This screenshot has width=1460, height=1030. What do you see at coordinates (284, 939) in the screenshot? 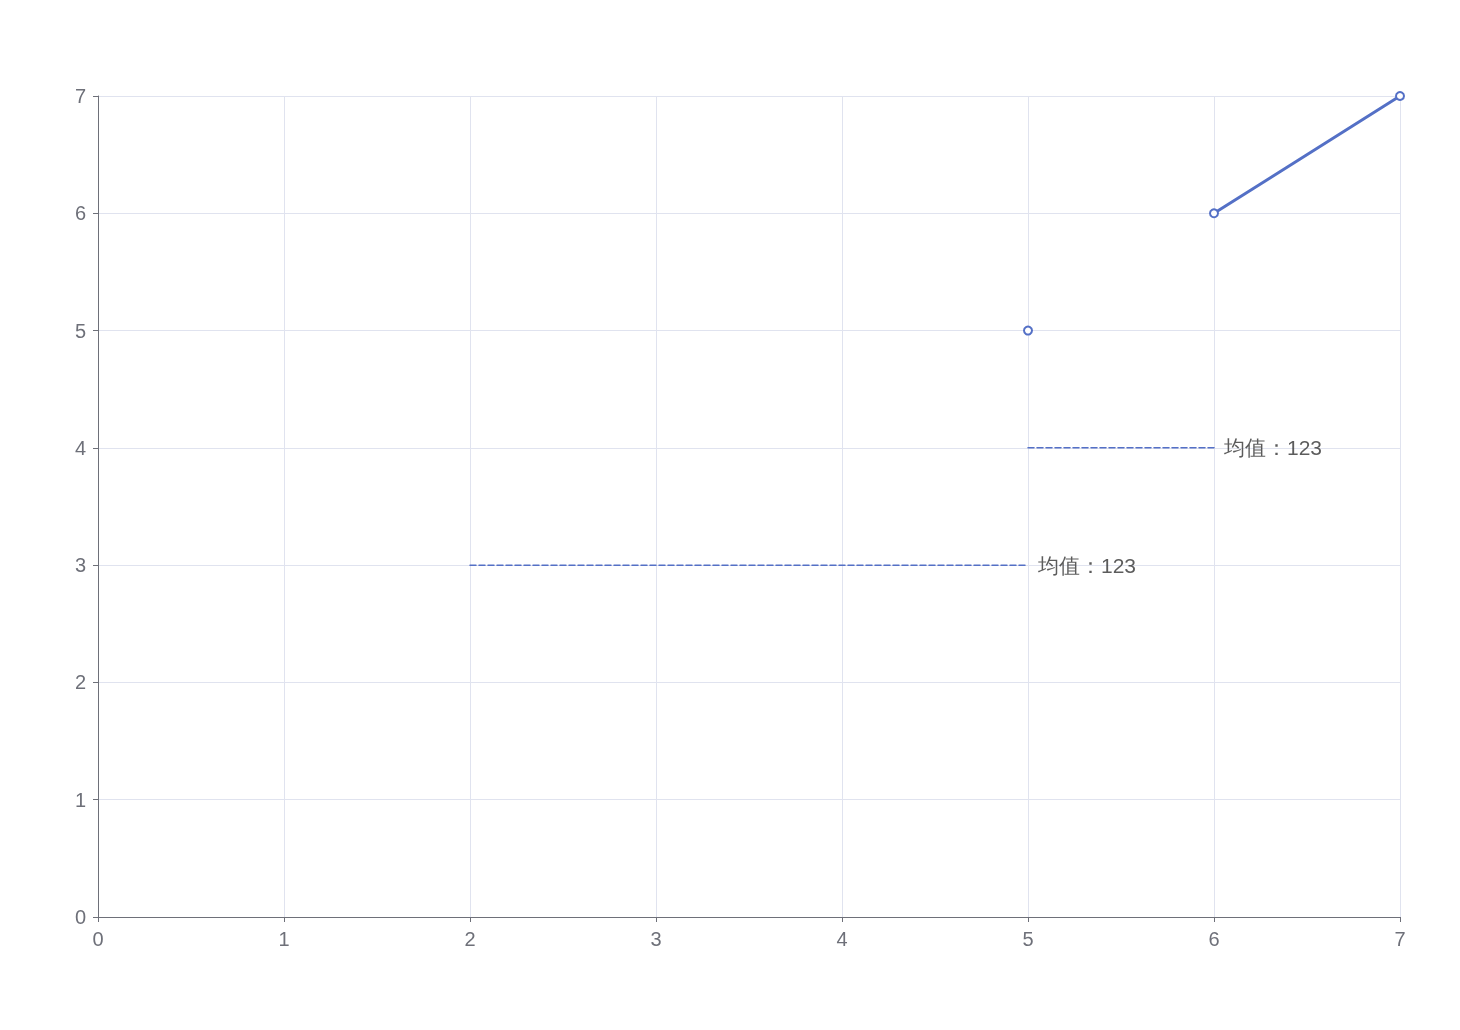
I see `x-tick-label: 1` at bounding box center [284, 939].